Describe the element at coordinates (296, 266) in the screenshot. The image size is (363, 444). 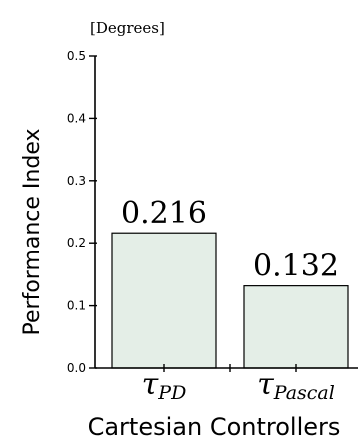
I see `data-label: 0.132` at that location.